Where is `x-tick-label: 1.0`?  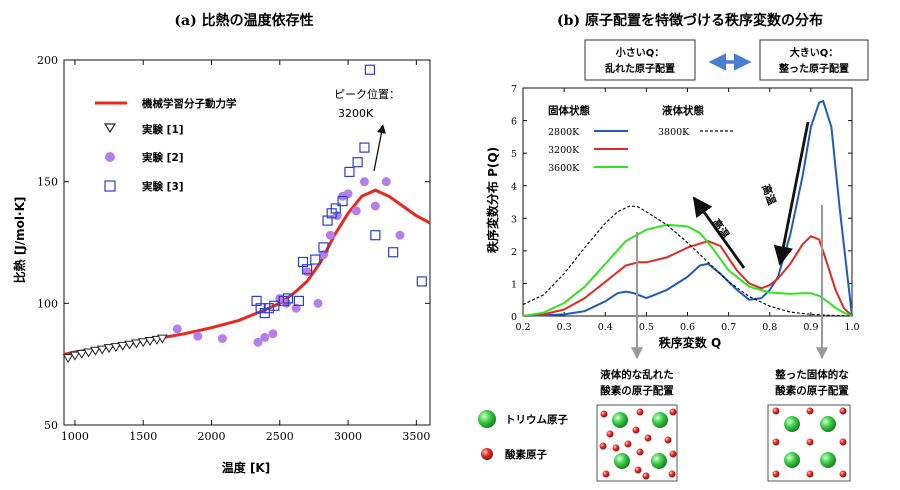
x-tick-label: 1.0 is located at coordinates (851, 327).